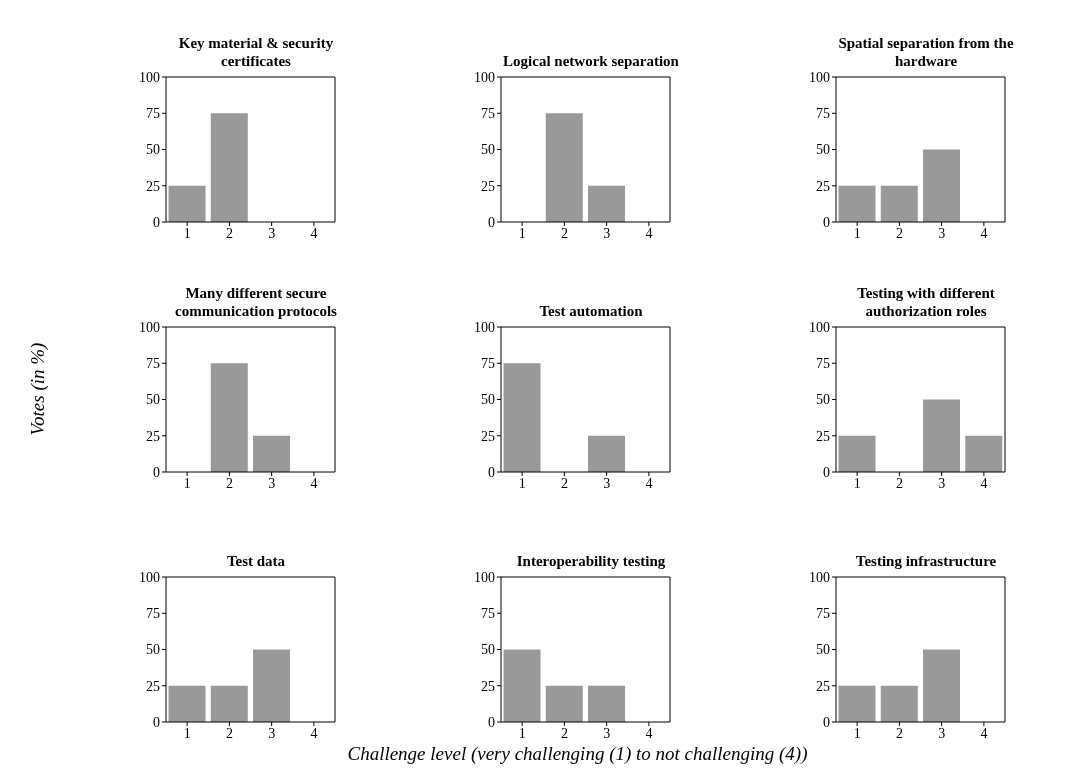 Image resolution: width=1075 pixels, height=780 pixels. Describe the element at coordinates (256, 561) in the screenshot. I see `chart-title: Test data` at that location.